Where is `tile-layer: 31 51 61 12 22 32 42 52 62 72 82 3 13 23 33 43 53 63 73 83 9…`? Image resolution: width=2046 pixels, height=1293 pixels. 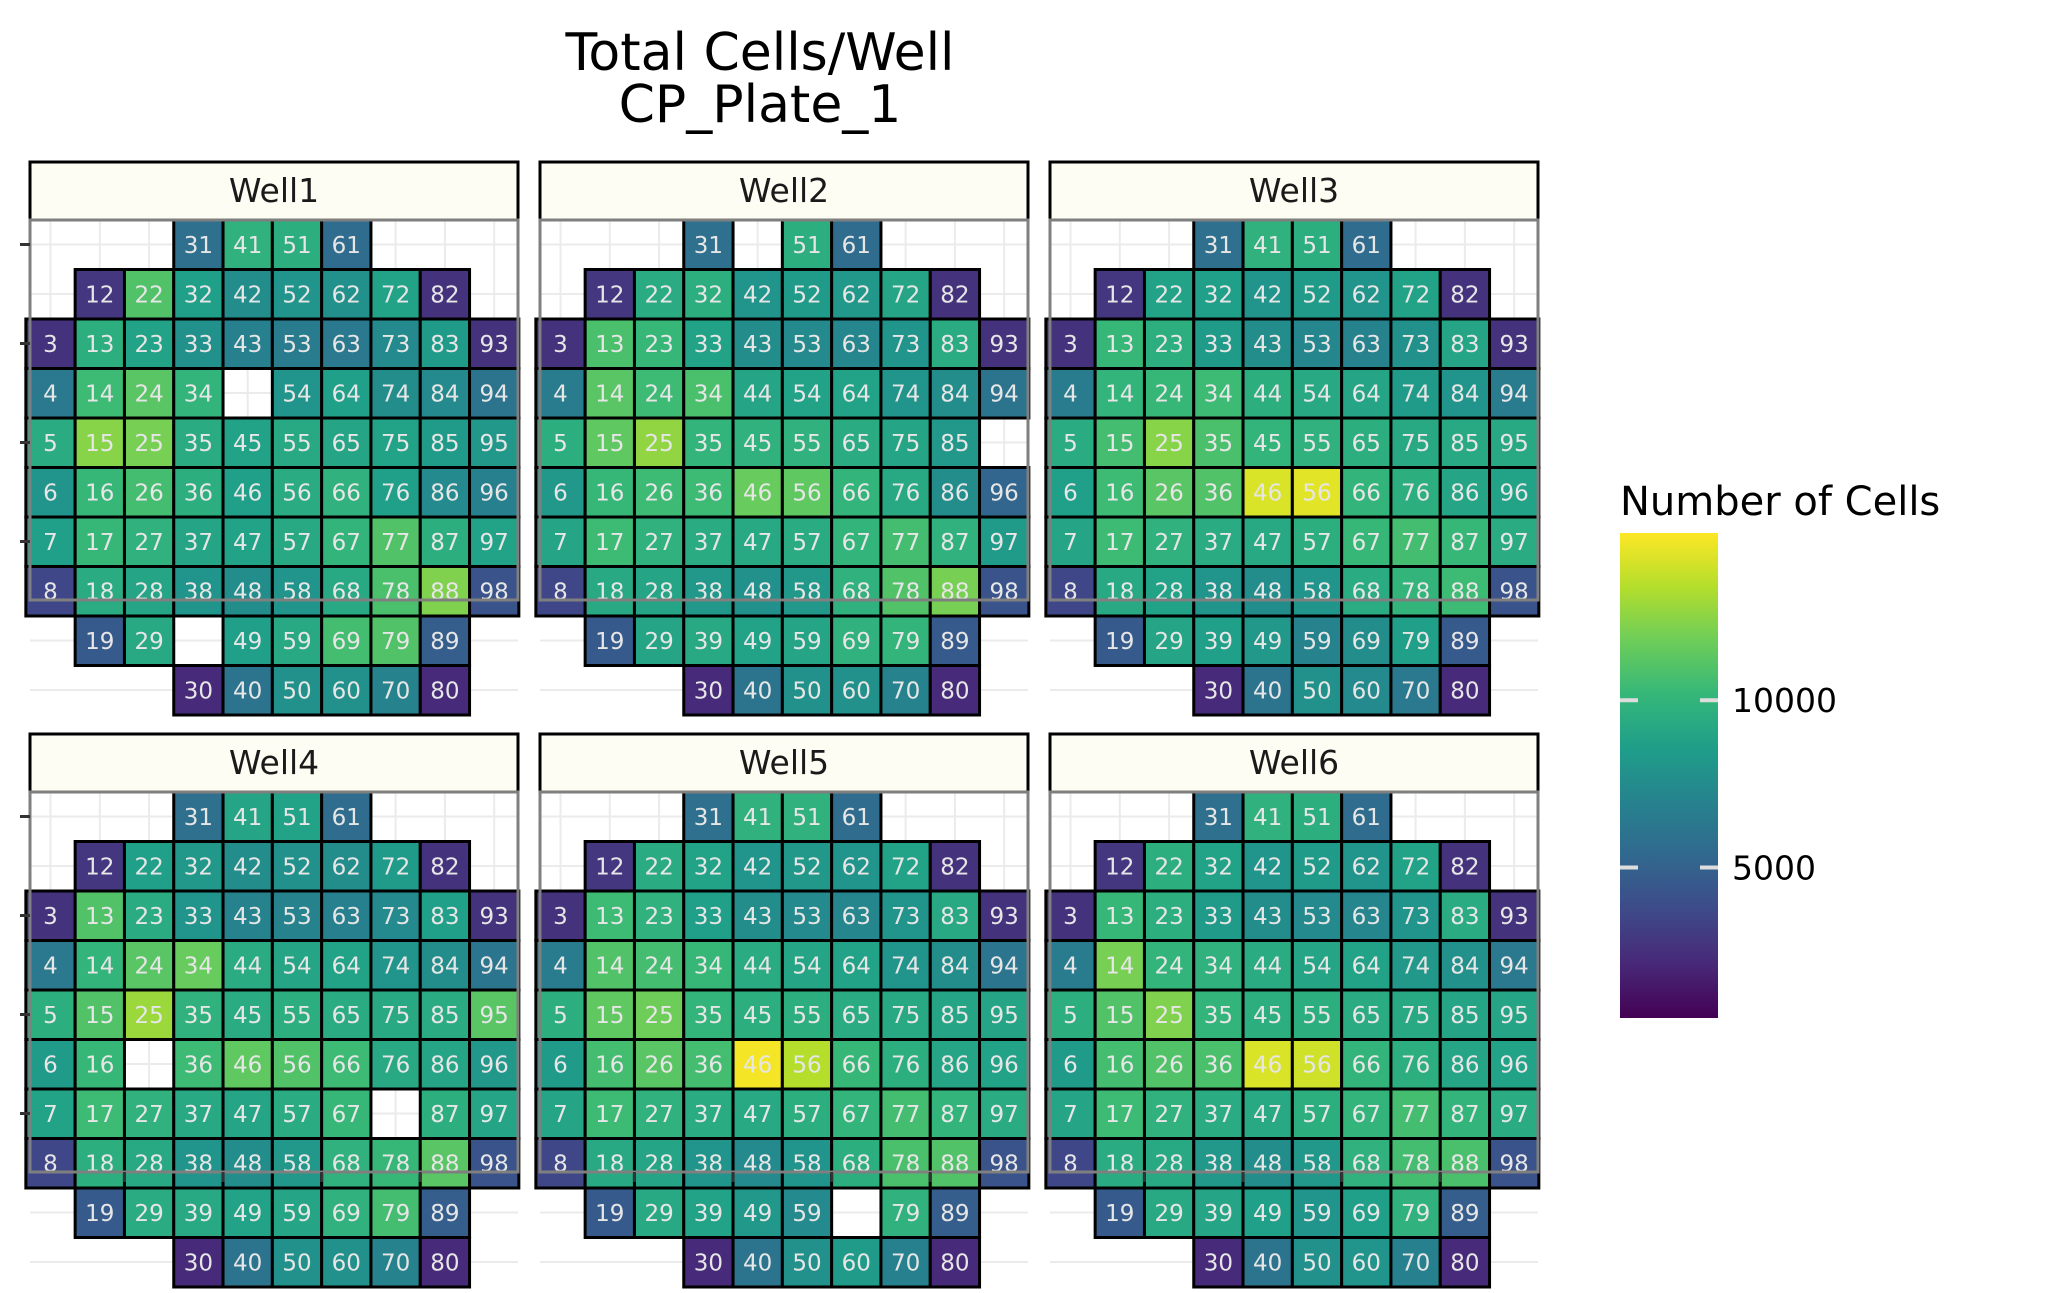
tile-layer: 31 51 61 12 22 32 42 52 62 72 82 3 13 23 33 43 53 63 73 83 9… is located at coordinates (782, 467).